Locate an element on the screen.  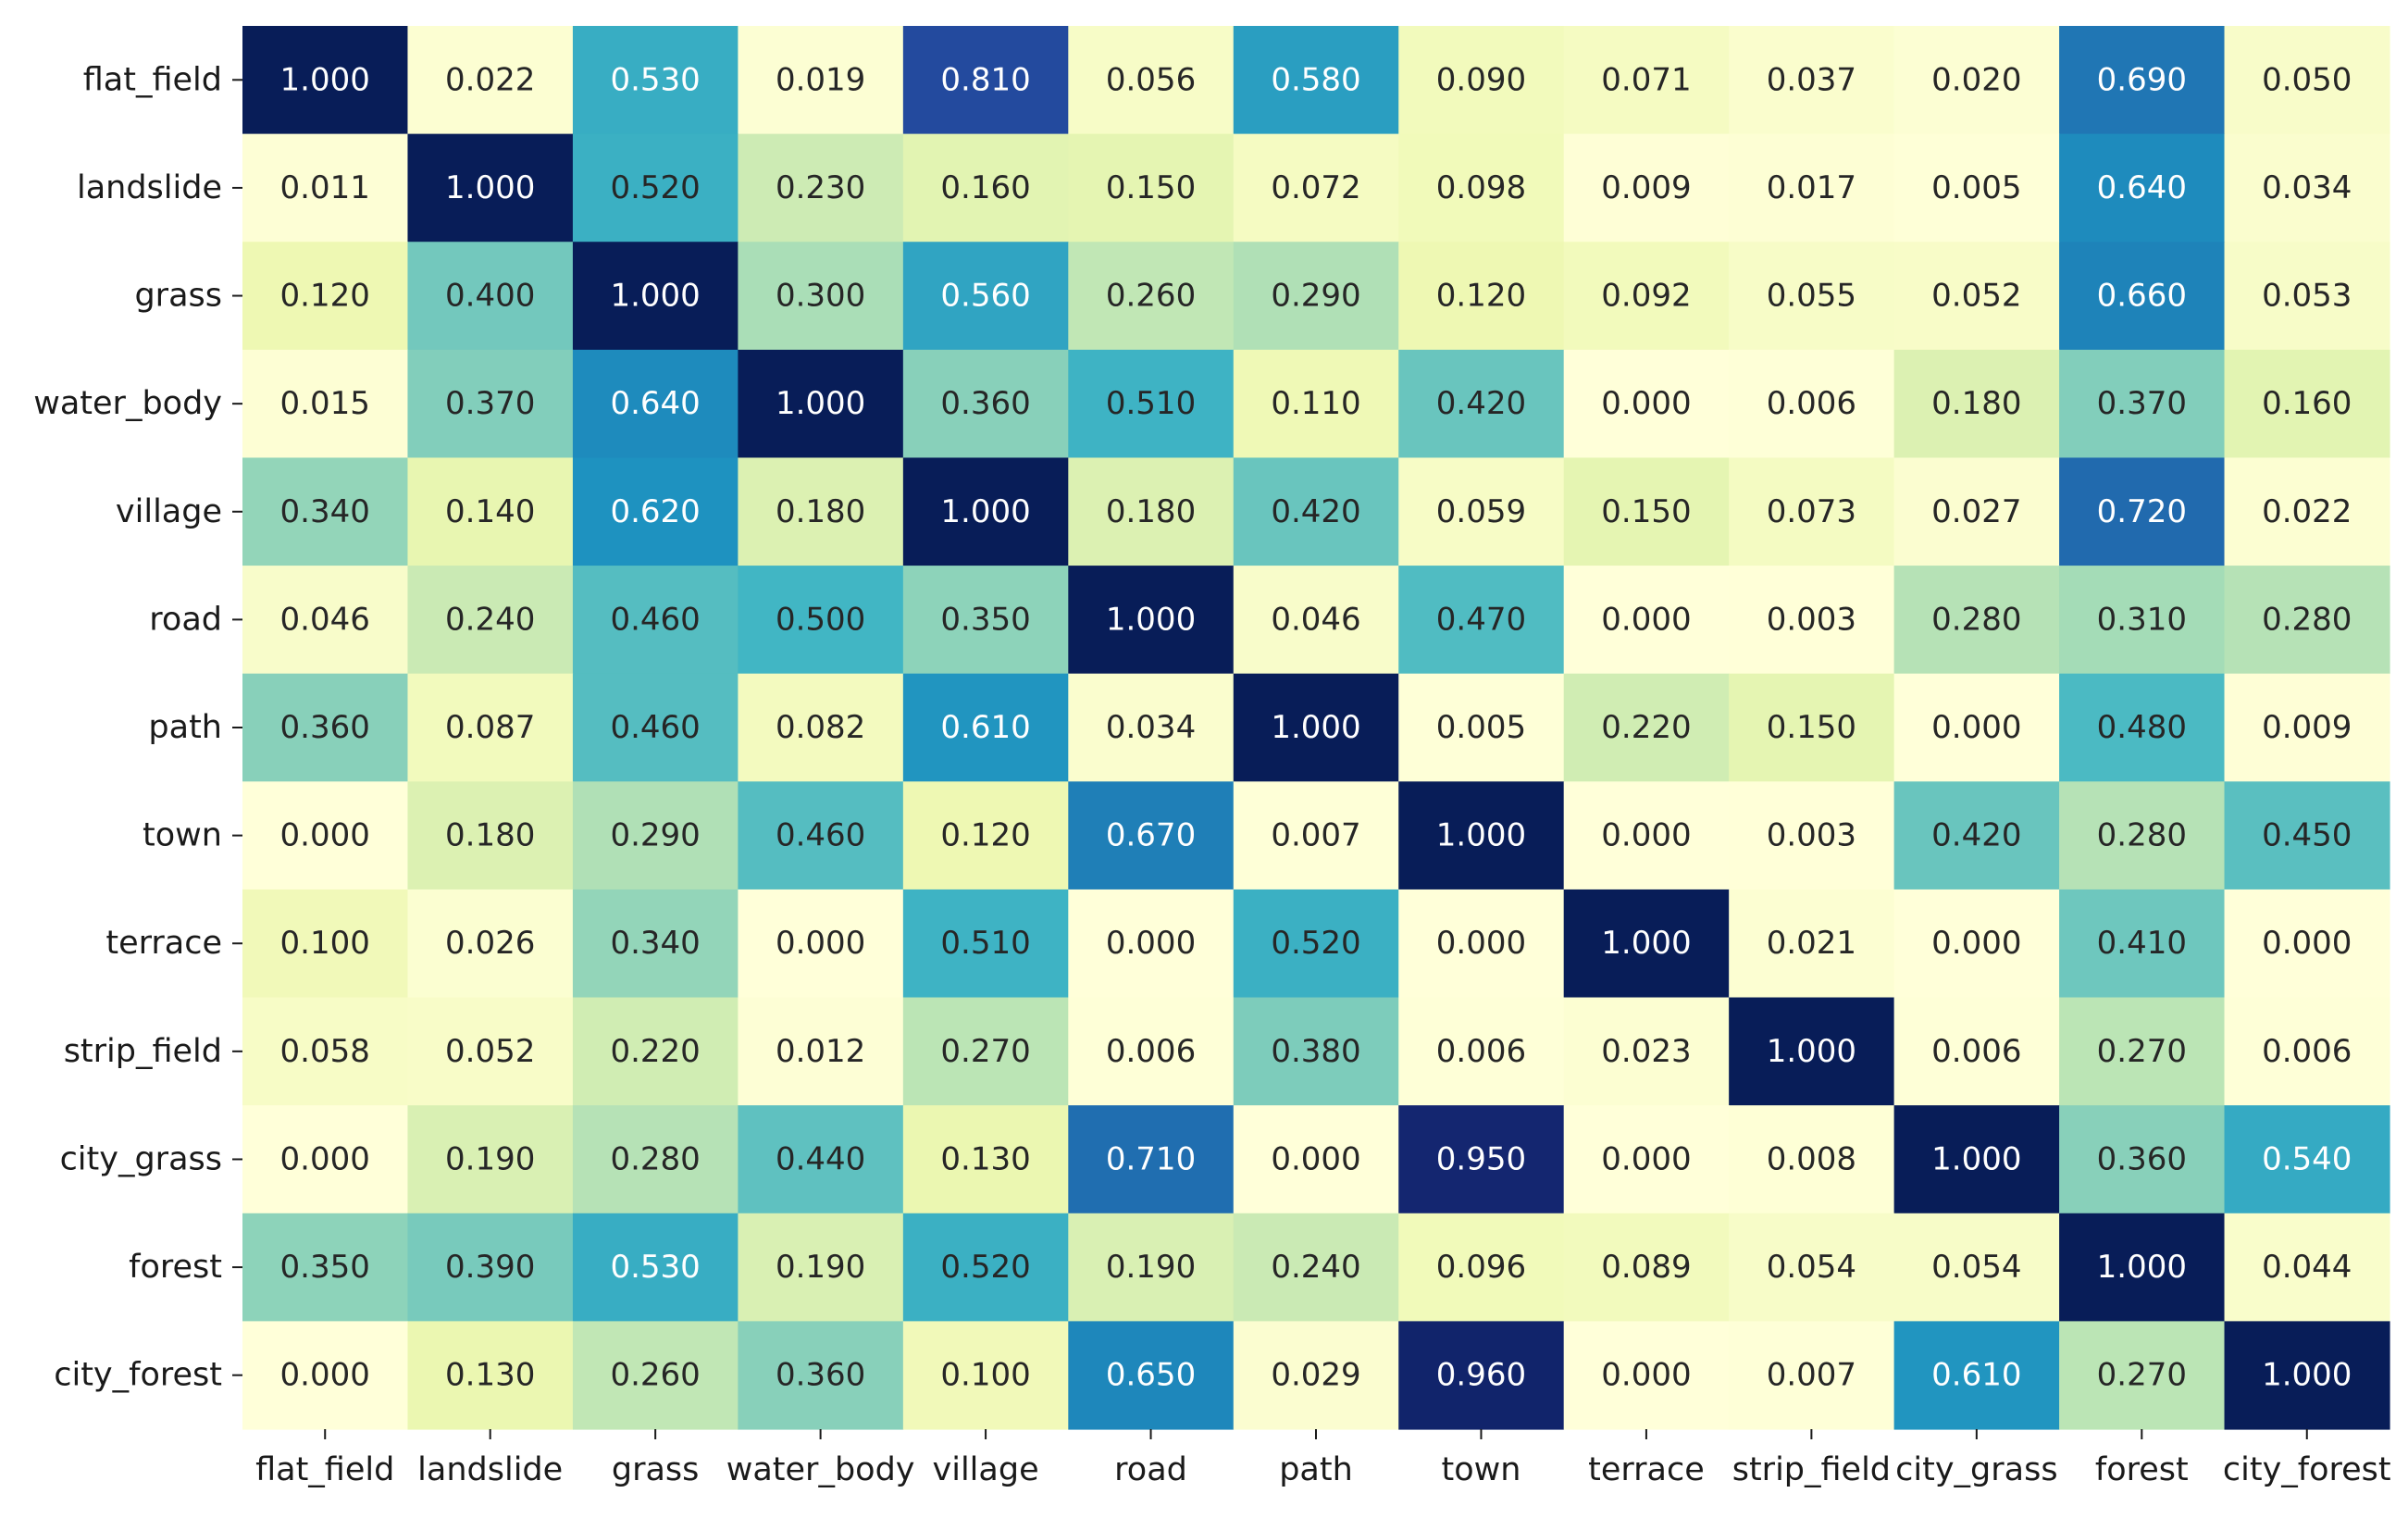
heatmap-cell-village-forest is located at coordinates (2142, 512).